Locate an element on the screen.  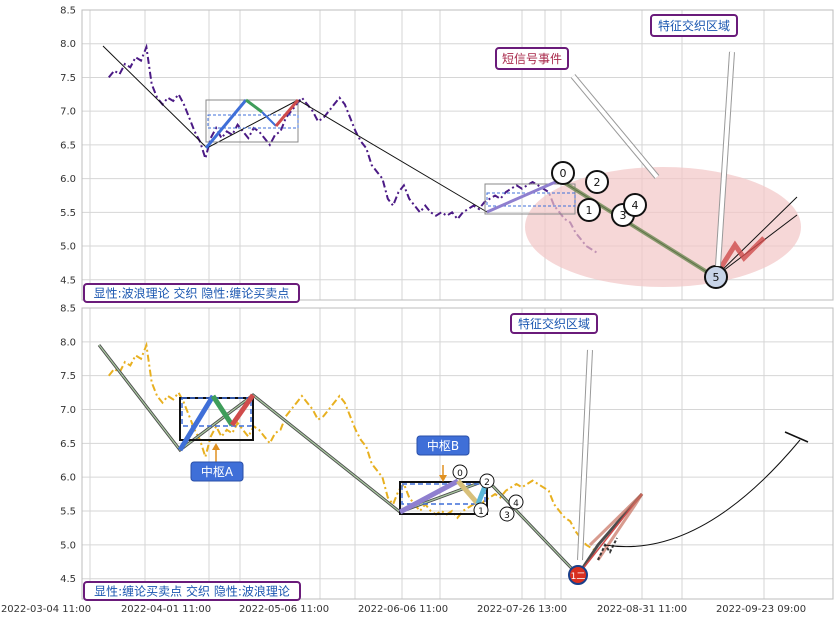
top-wave-label-1-circle is located at coordinates (589, 210).